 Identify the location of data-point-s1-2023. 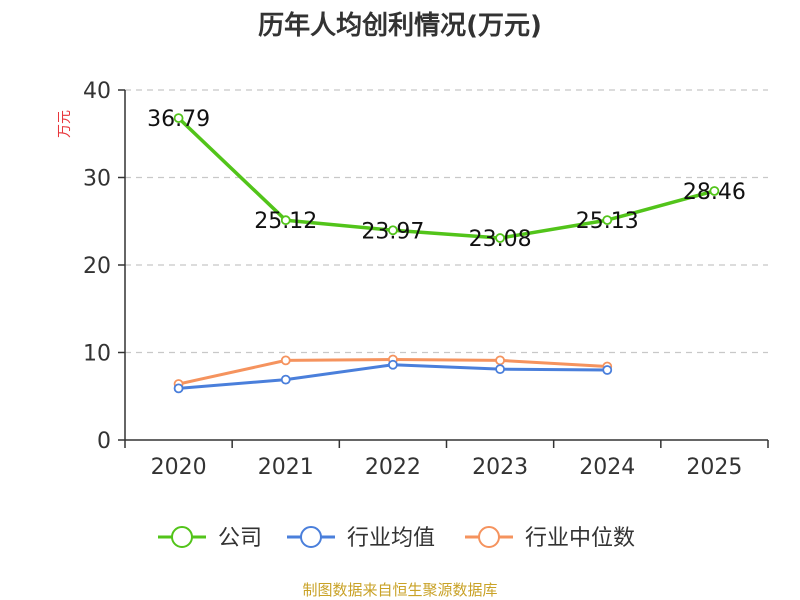
(500, 369).